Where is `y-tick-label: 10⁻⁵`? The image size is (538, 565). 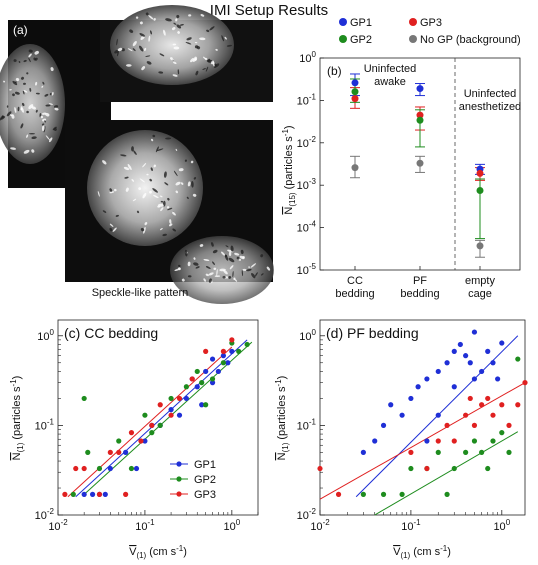
y-tick-label: 10⁻⁵ is located at coordinates (307, 269).